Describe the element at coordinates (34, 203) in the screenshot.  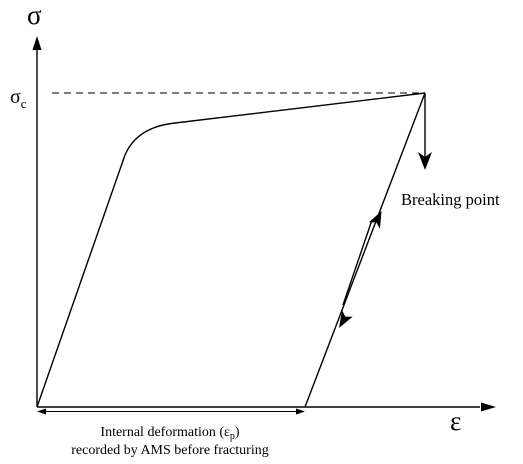
I see `y-axis: σ` at that location.